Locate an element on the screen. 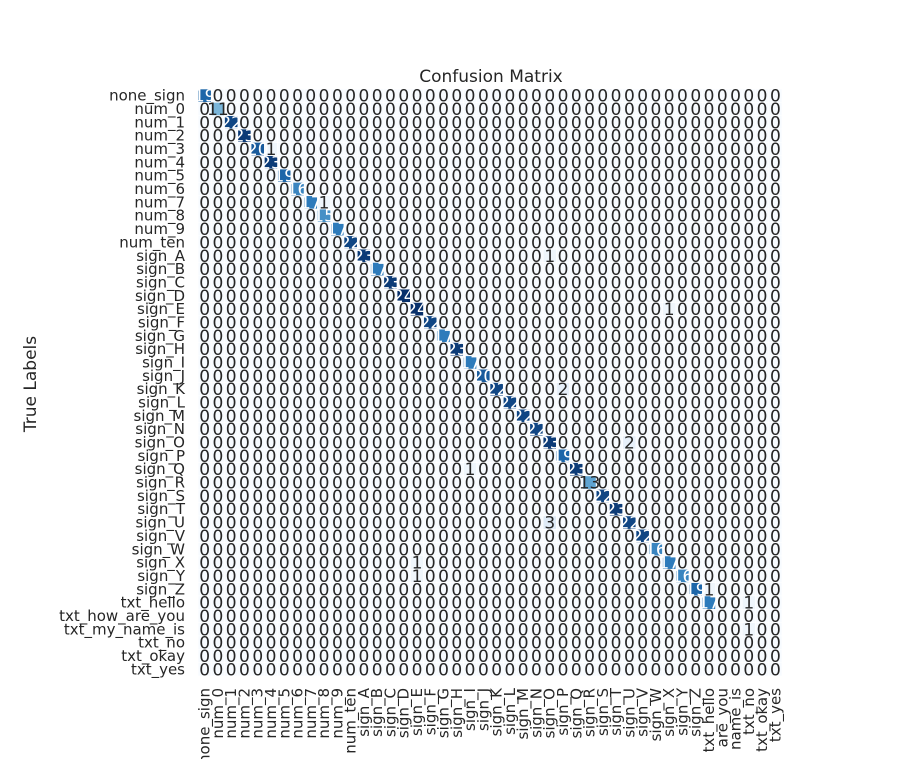  y-tick-label: txt_yes is located at coordinates (158, 669).